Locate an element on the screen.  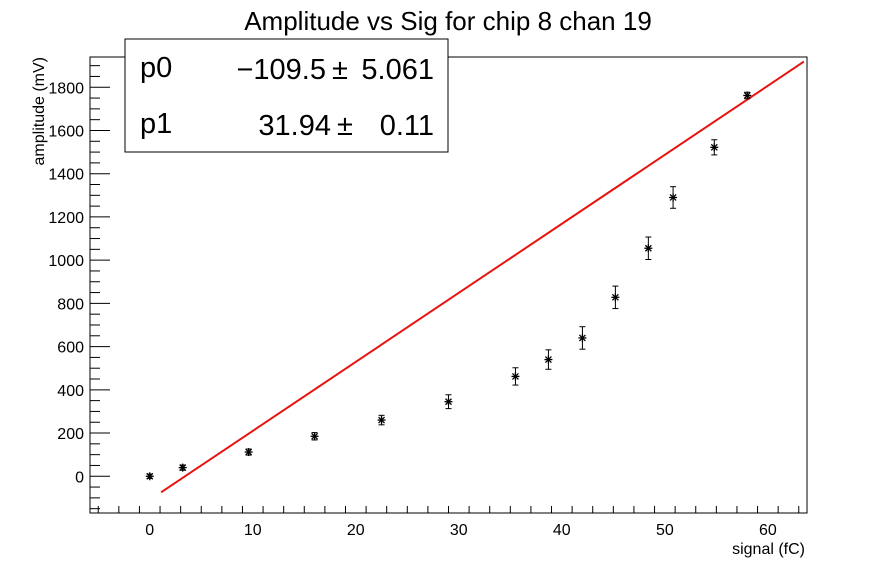
stats-box: p0 −109.5 ± 5.061 p1 31.94 ± 0.11 is located at coordinates (286, 95).